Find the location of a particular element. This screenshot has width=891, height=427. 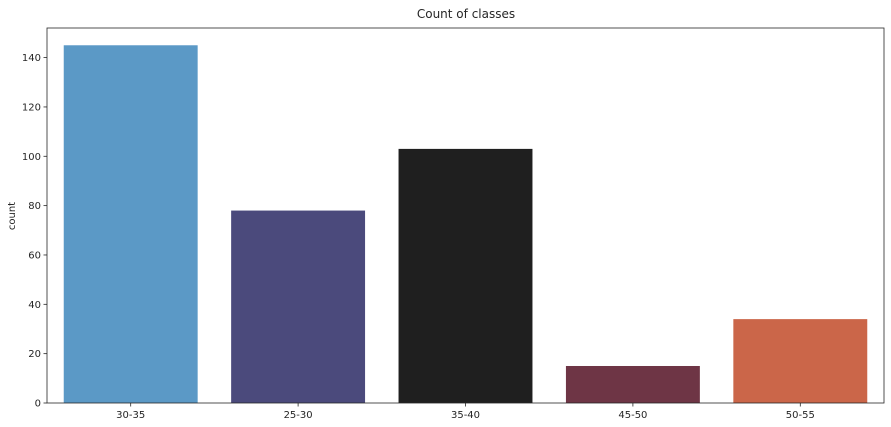

y-tick-label: 120 is located at coordinates (31, 107).